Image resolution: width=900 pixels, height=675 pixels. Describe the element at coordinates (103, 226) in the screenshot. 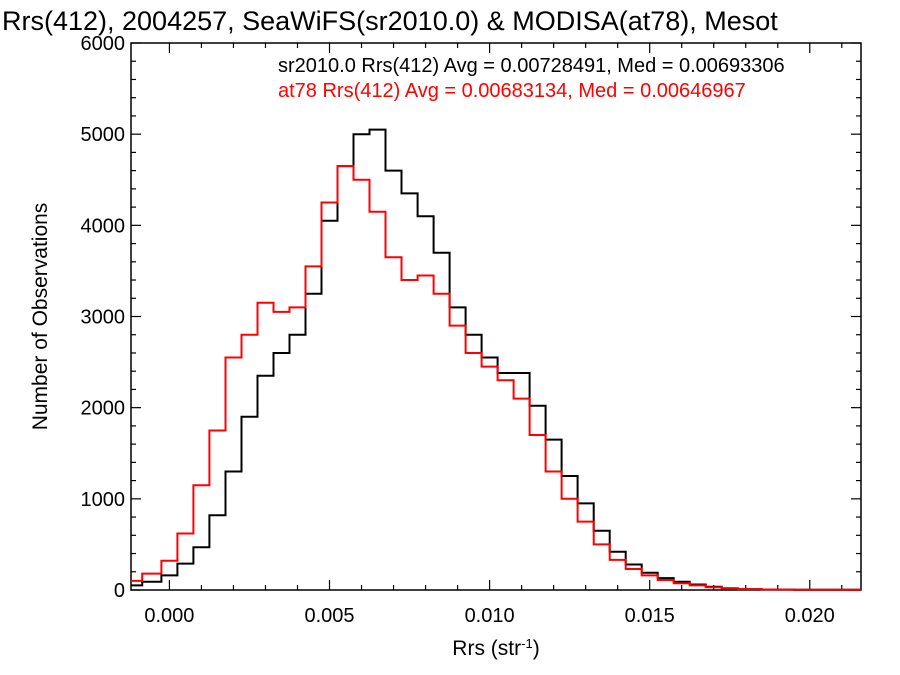

I see `y-tick-label: 4000` at that location.